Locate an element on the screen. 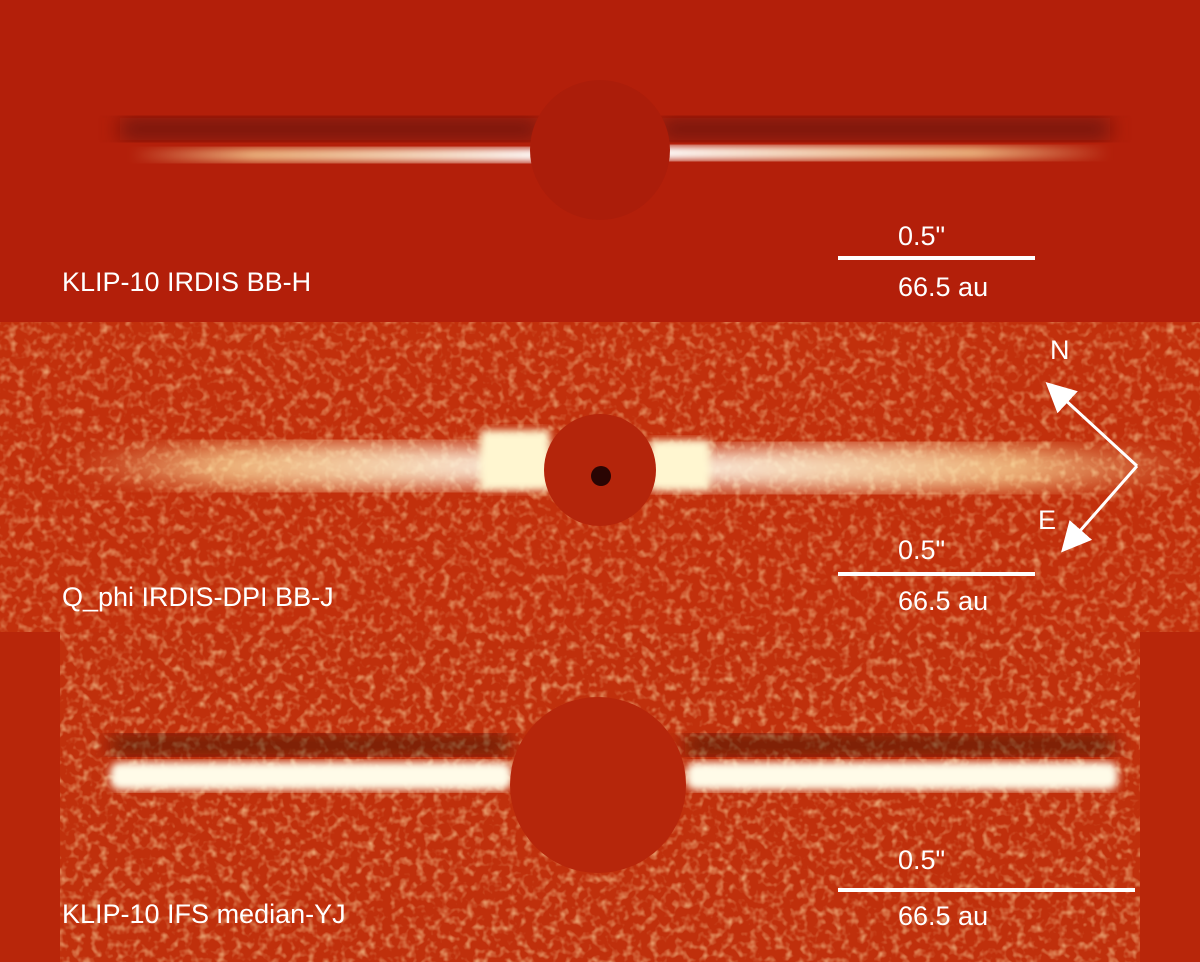 The image size is (1200, 962). panel-label: KLIP-10 IFS median-YJ is located at coordinates (204, 914).